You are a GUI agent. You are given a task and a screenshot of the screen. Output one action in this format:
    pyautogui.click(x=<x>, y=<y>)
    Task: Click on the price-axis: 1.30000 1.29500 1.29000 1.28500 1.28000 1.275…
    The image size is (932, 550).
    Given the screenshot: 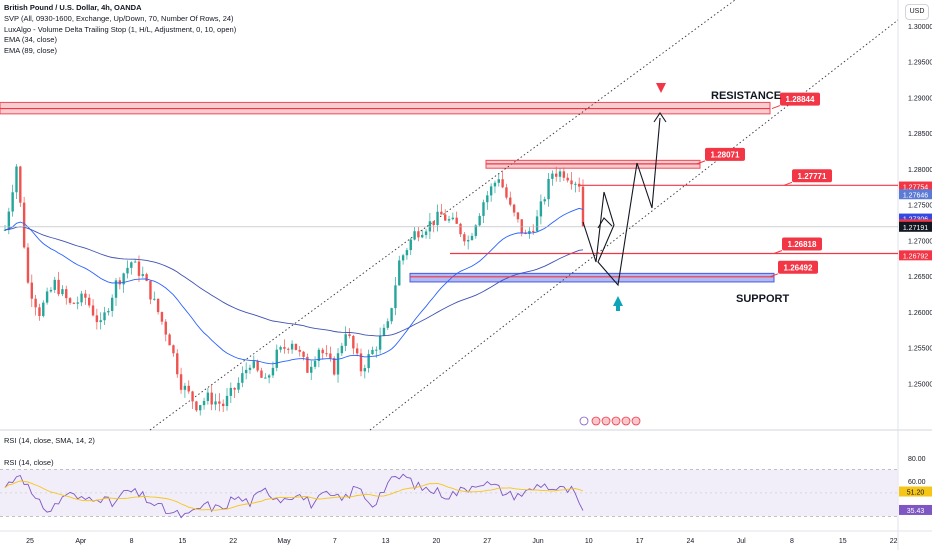 What is the action you would take?
    pyautogui.click(x=915, y=206)
    